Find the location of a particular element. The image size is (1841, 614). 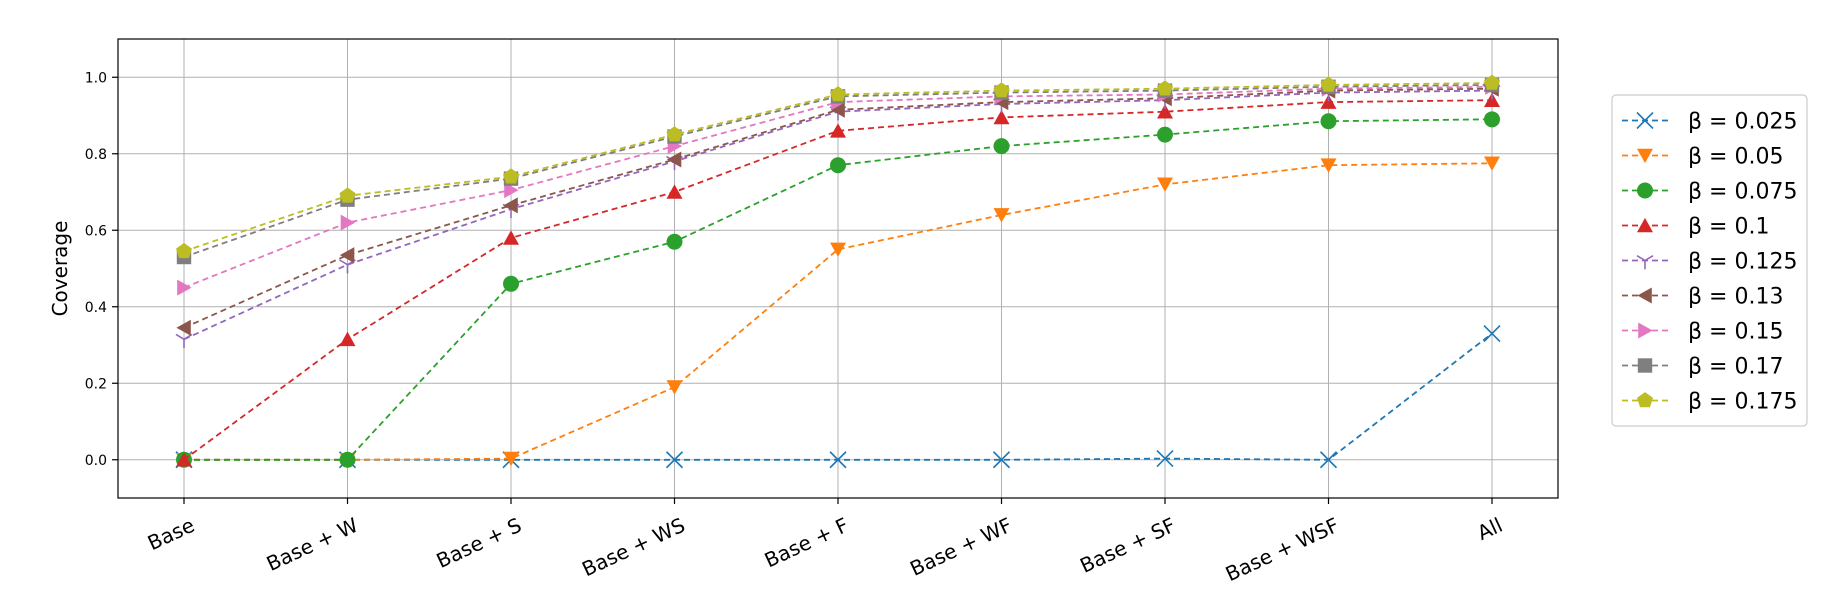

y-axis-label: Coverage is located at coordinates (60, 269).